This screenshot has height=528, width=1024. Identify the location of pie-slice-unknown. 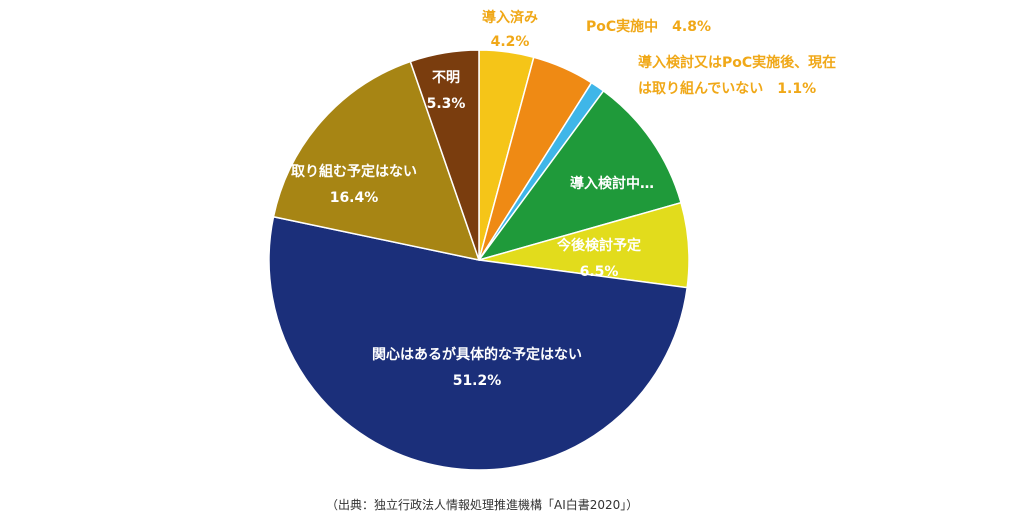
(444, 155).